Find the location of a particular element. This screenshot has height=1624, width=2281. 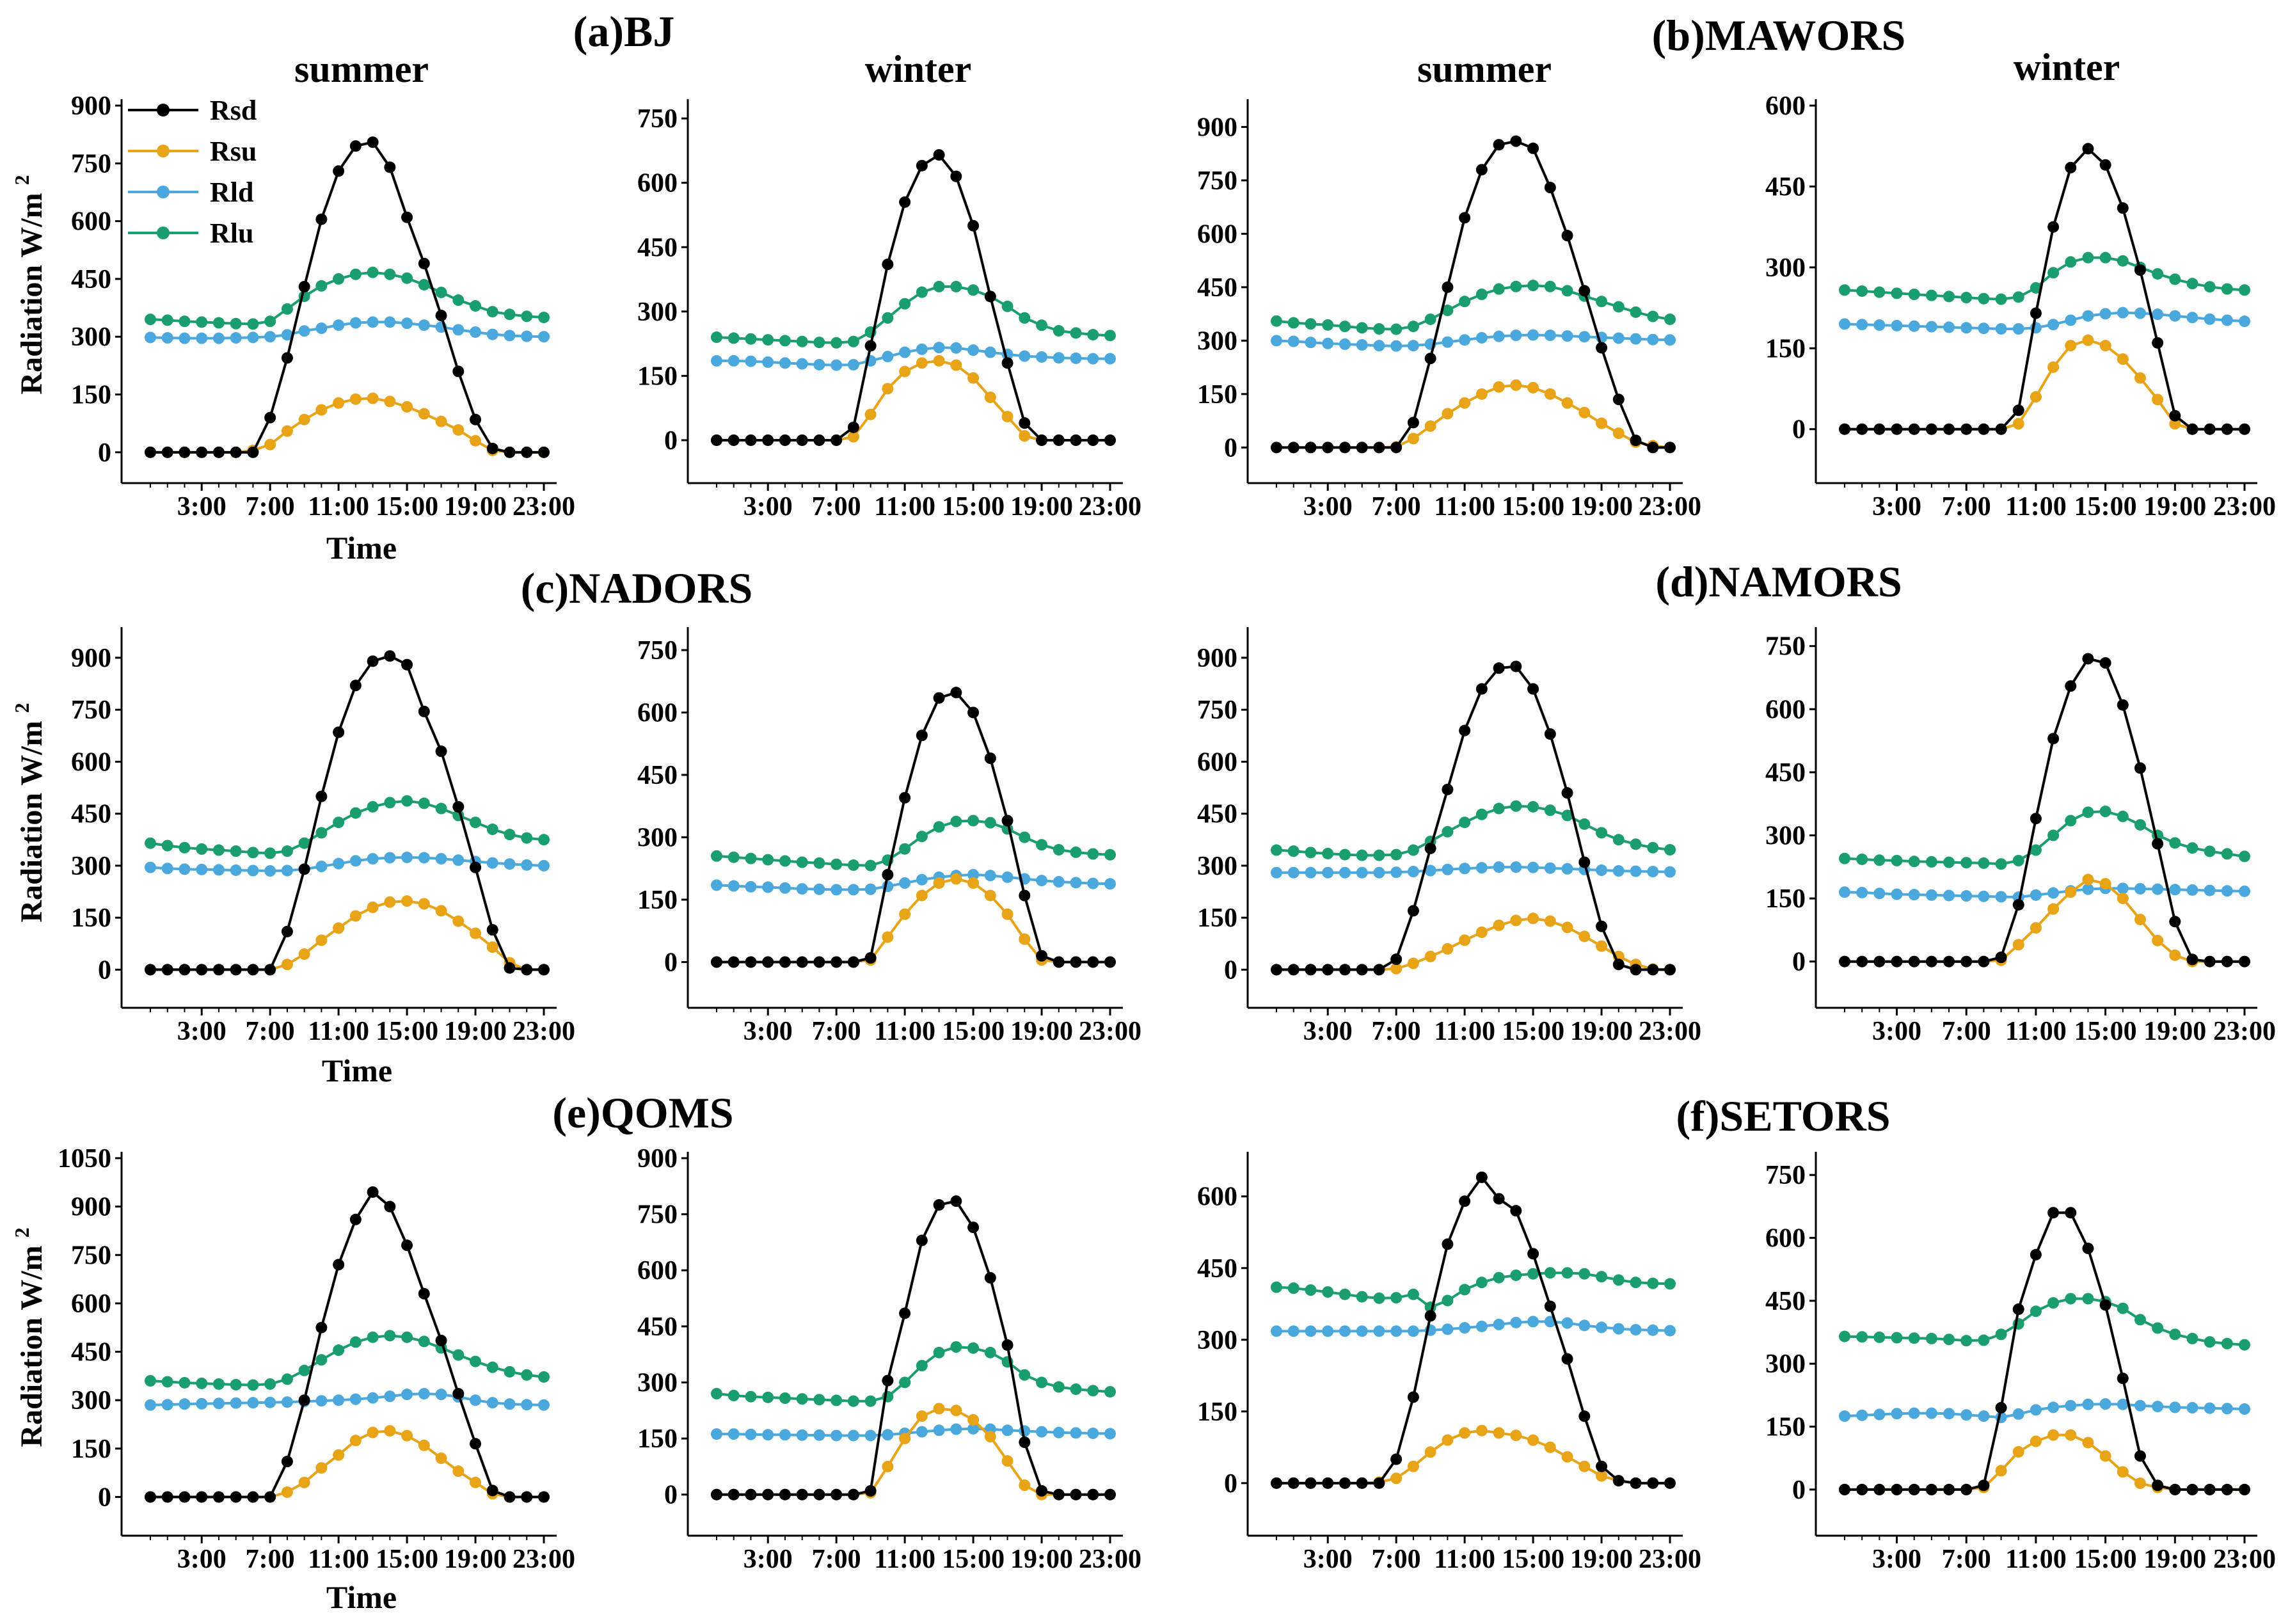

x-tick-label: 7:00 is located at coordinates (1967, 1031).